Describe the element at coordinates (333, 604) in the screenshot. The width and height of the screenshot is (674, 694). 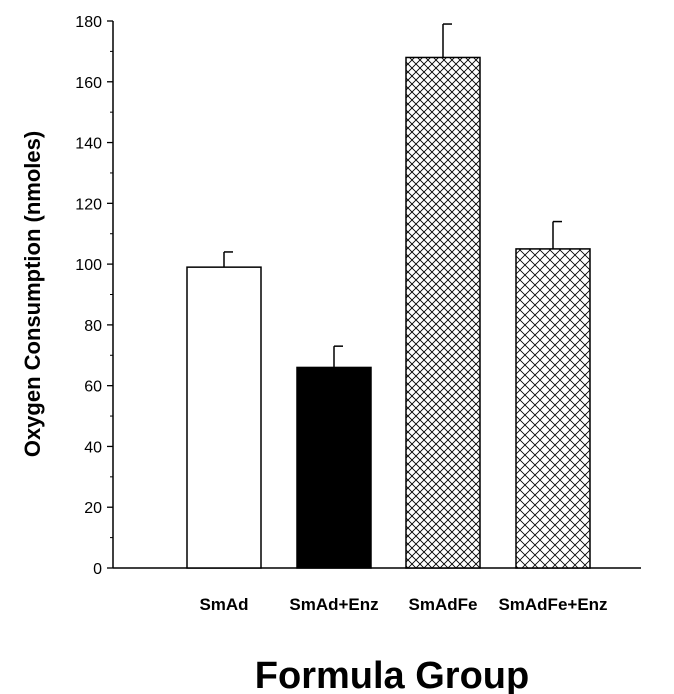
I see `x-category-label: SmAd+Enz` at that location.